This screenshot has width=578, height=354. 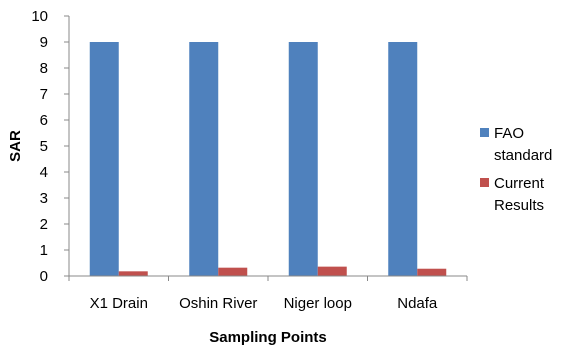 I want to click on legend-label-current-results: Current Results, so click(x=519, y=194).